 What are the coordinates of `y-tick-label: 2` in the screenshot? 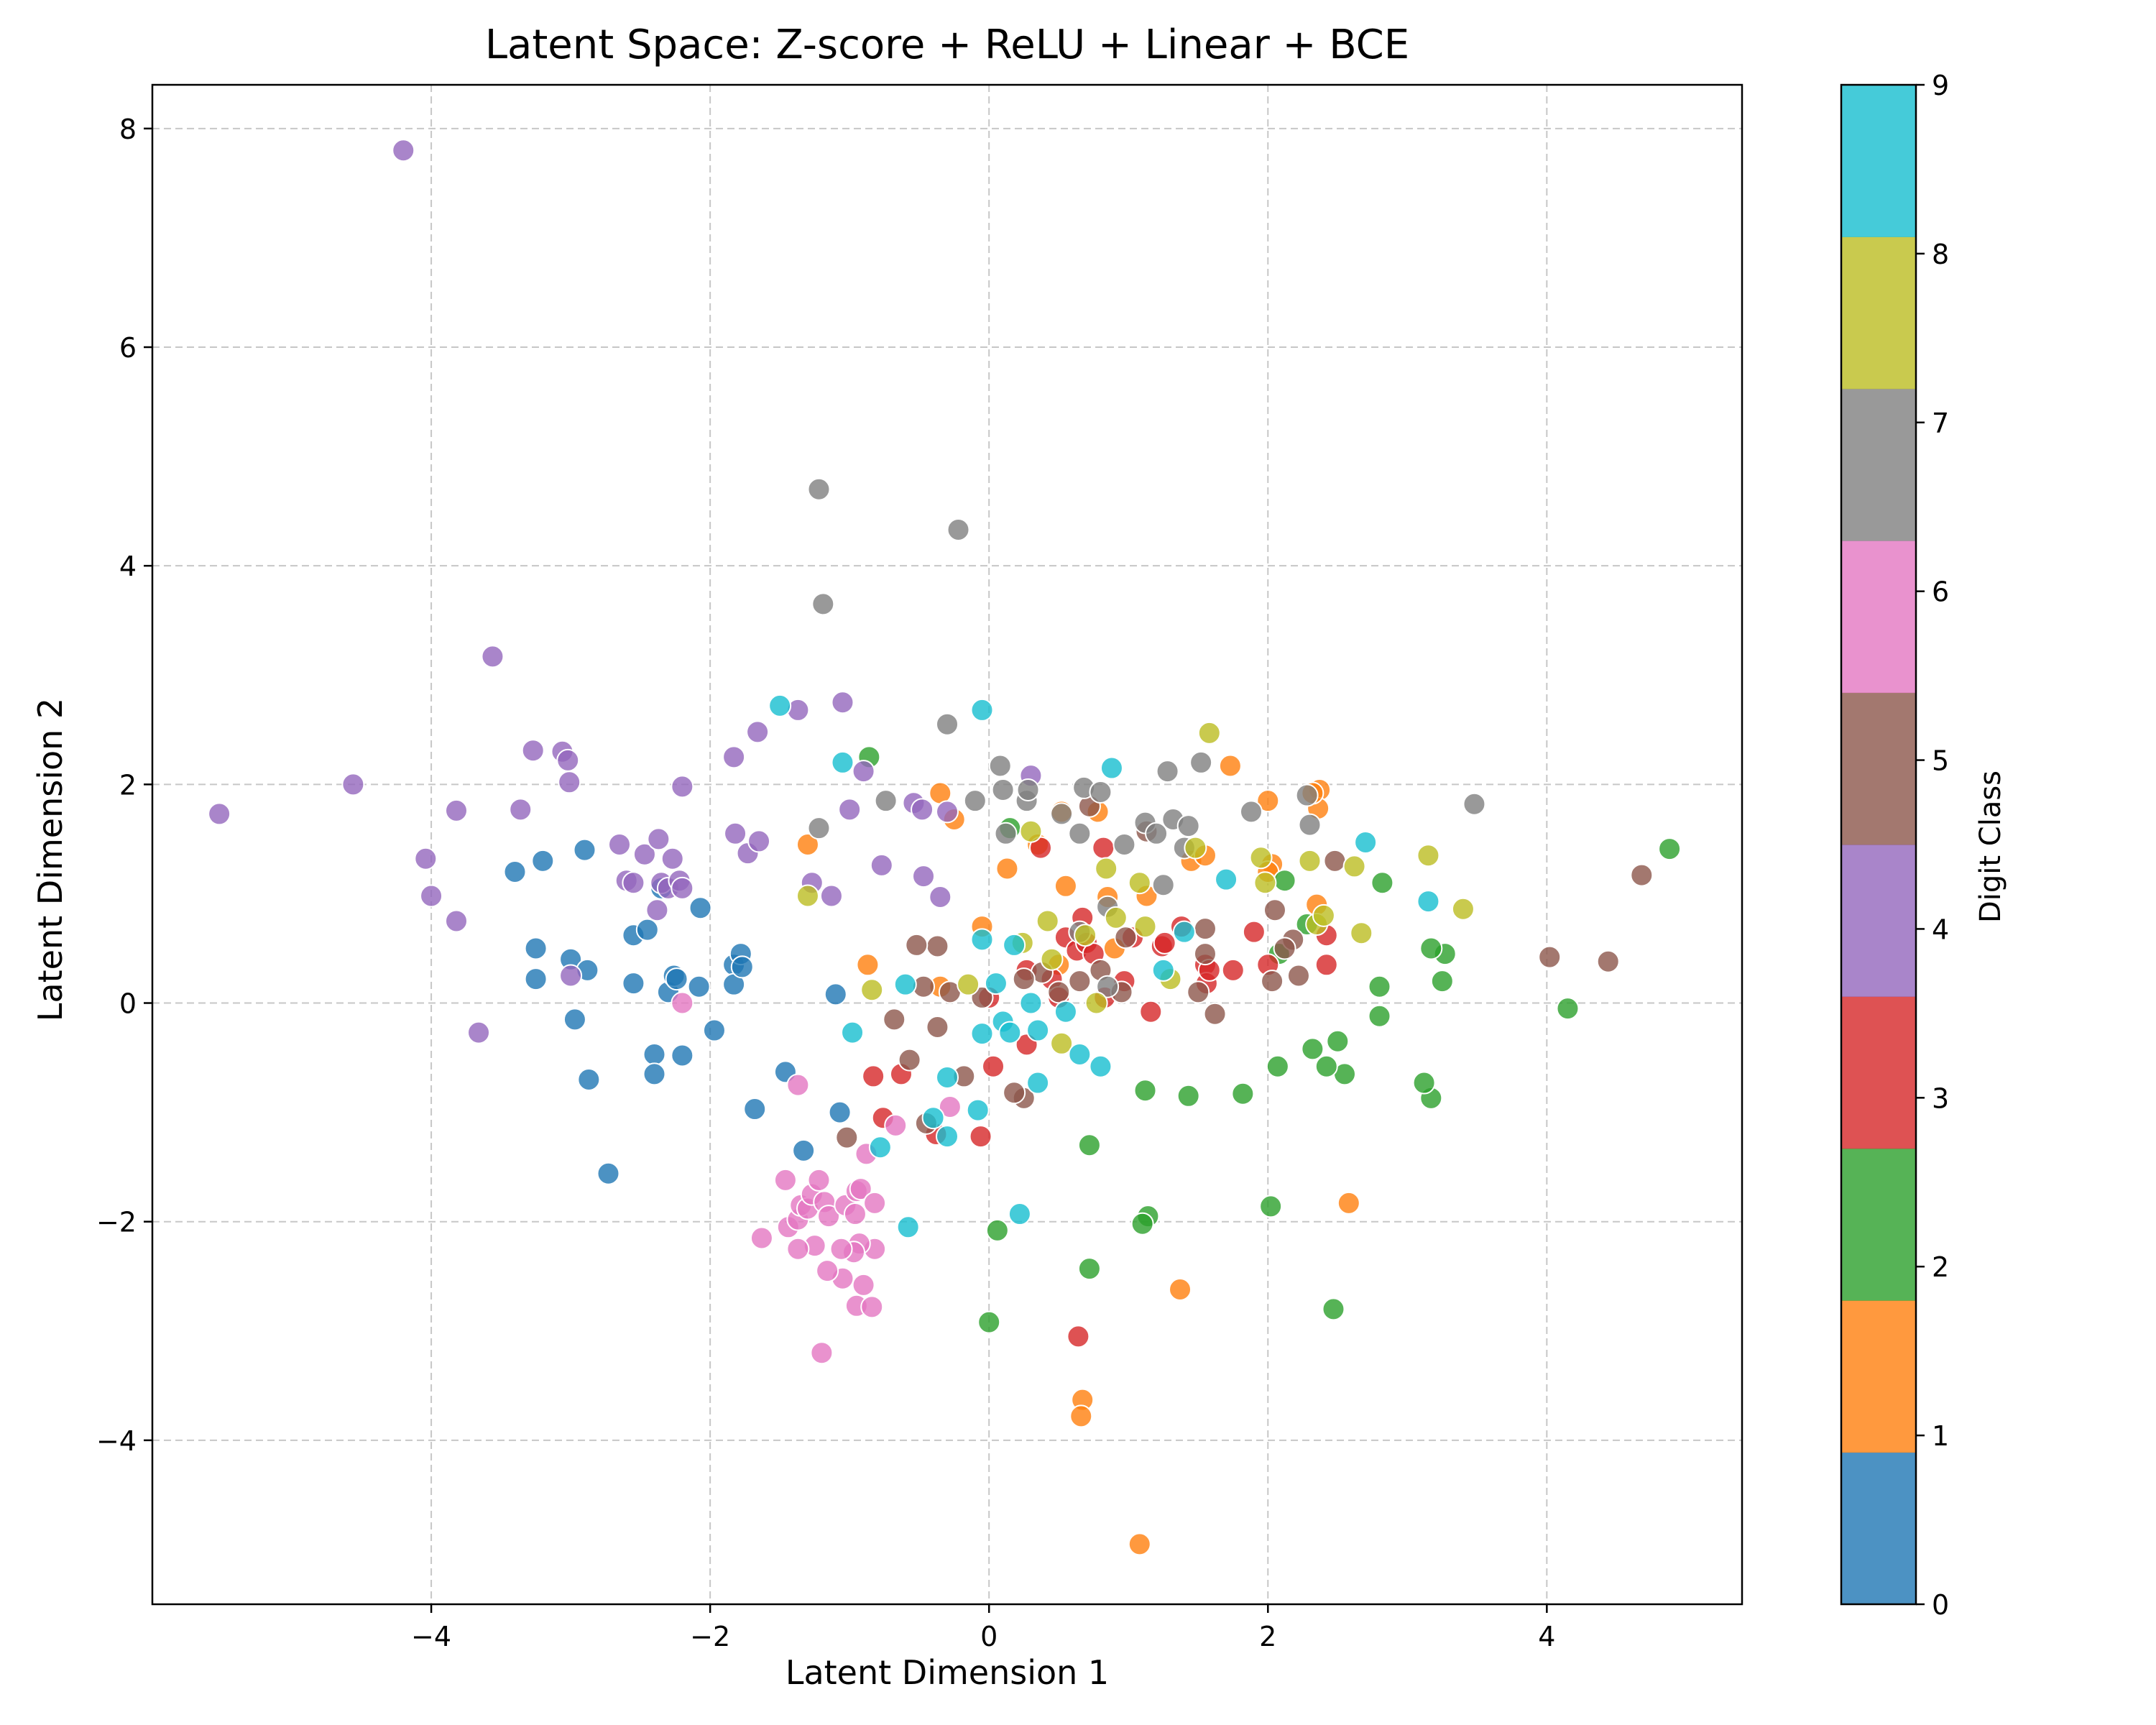 It's located at (128, 785).